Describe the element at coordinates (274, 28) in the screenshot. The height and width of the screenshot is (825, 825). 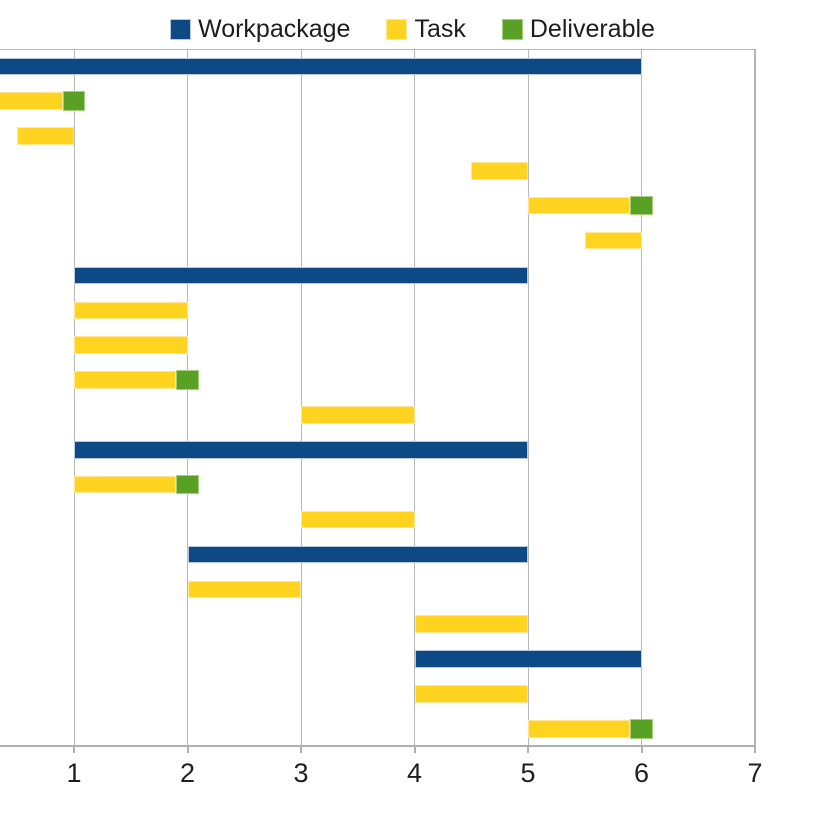
I see `legend-label-workpackage: Workpackage` at that location.